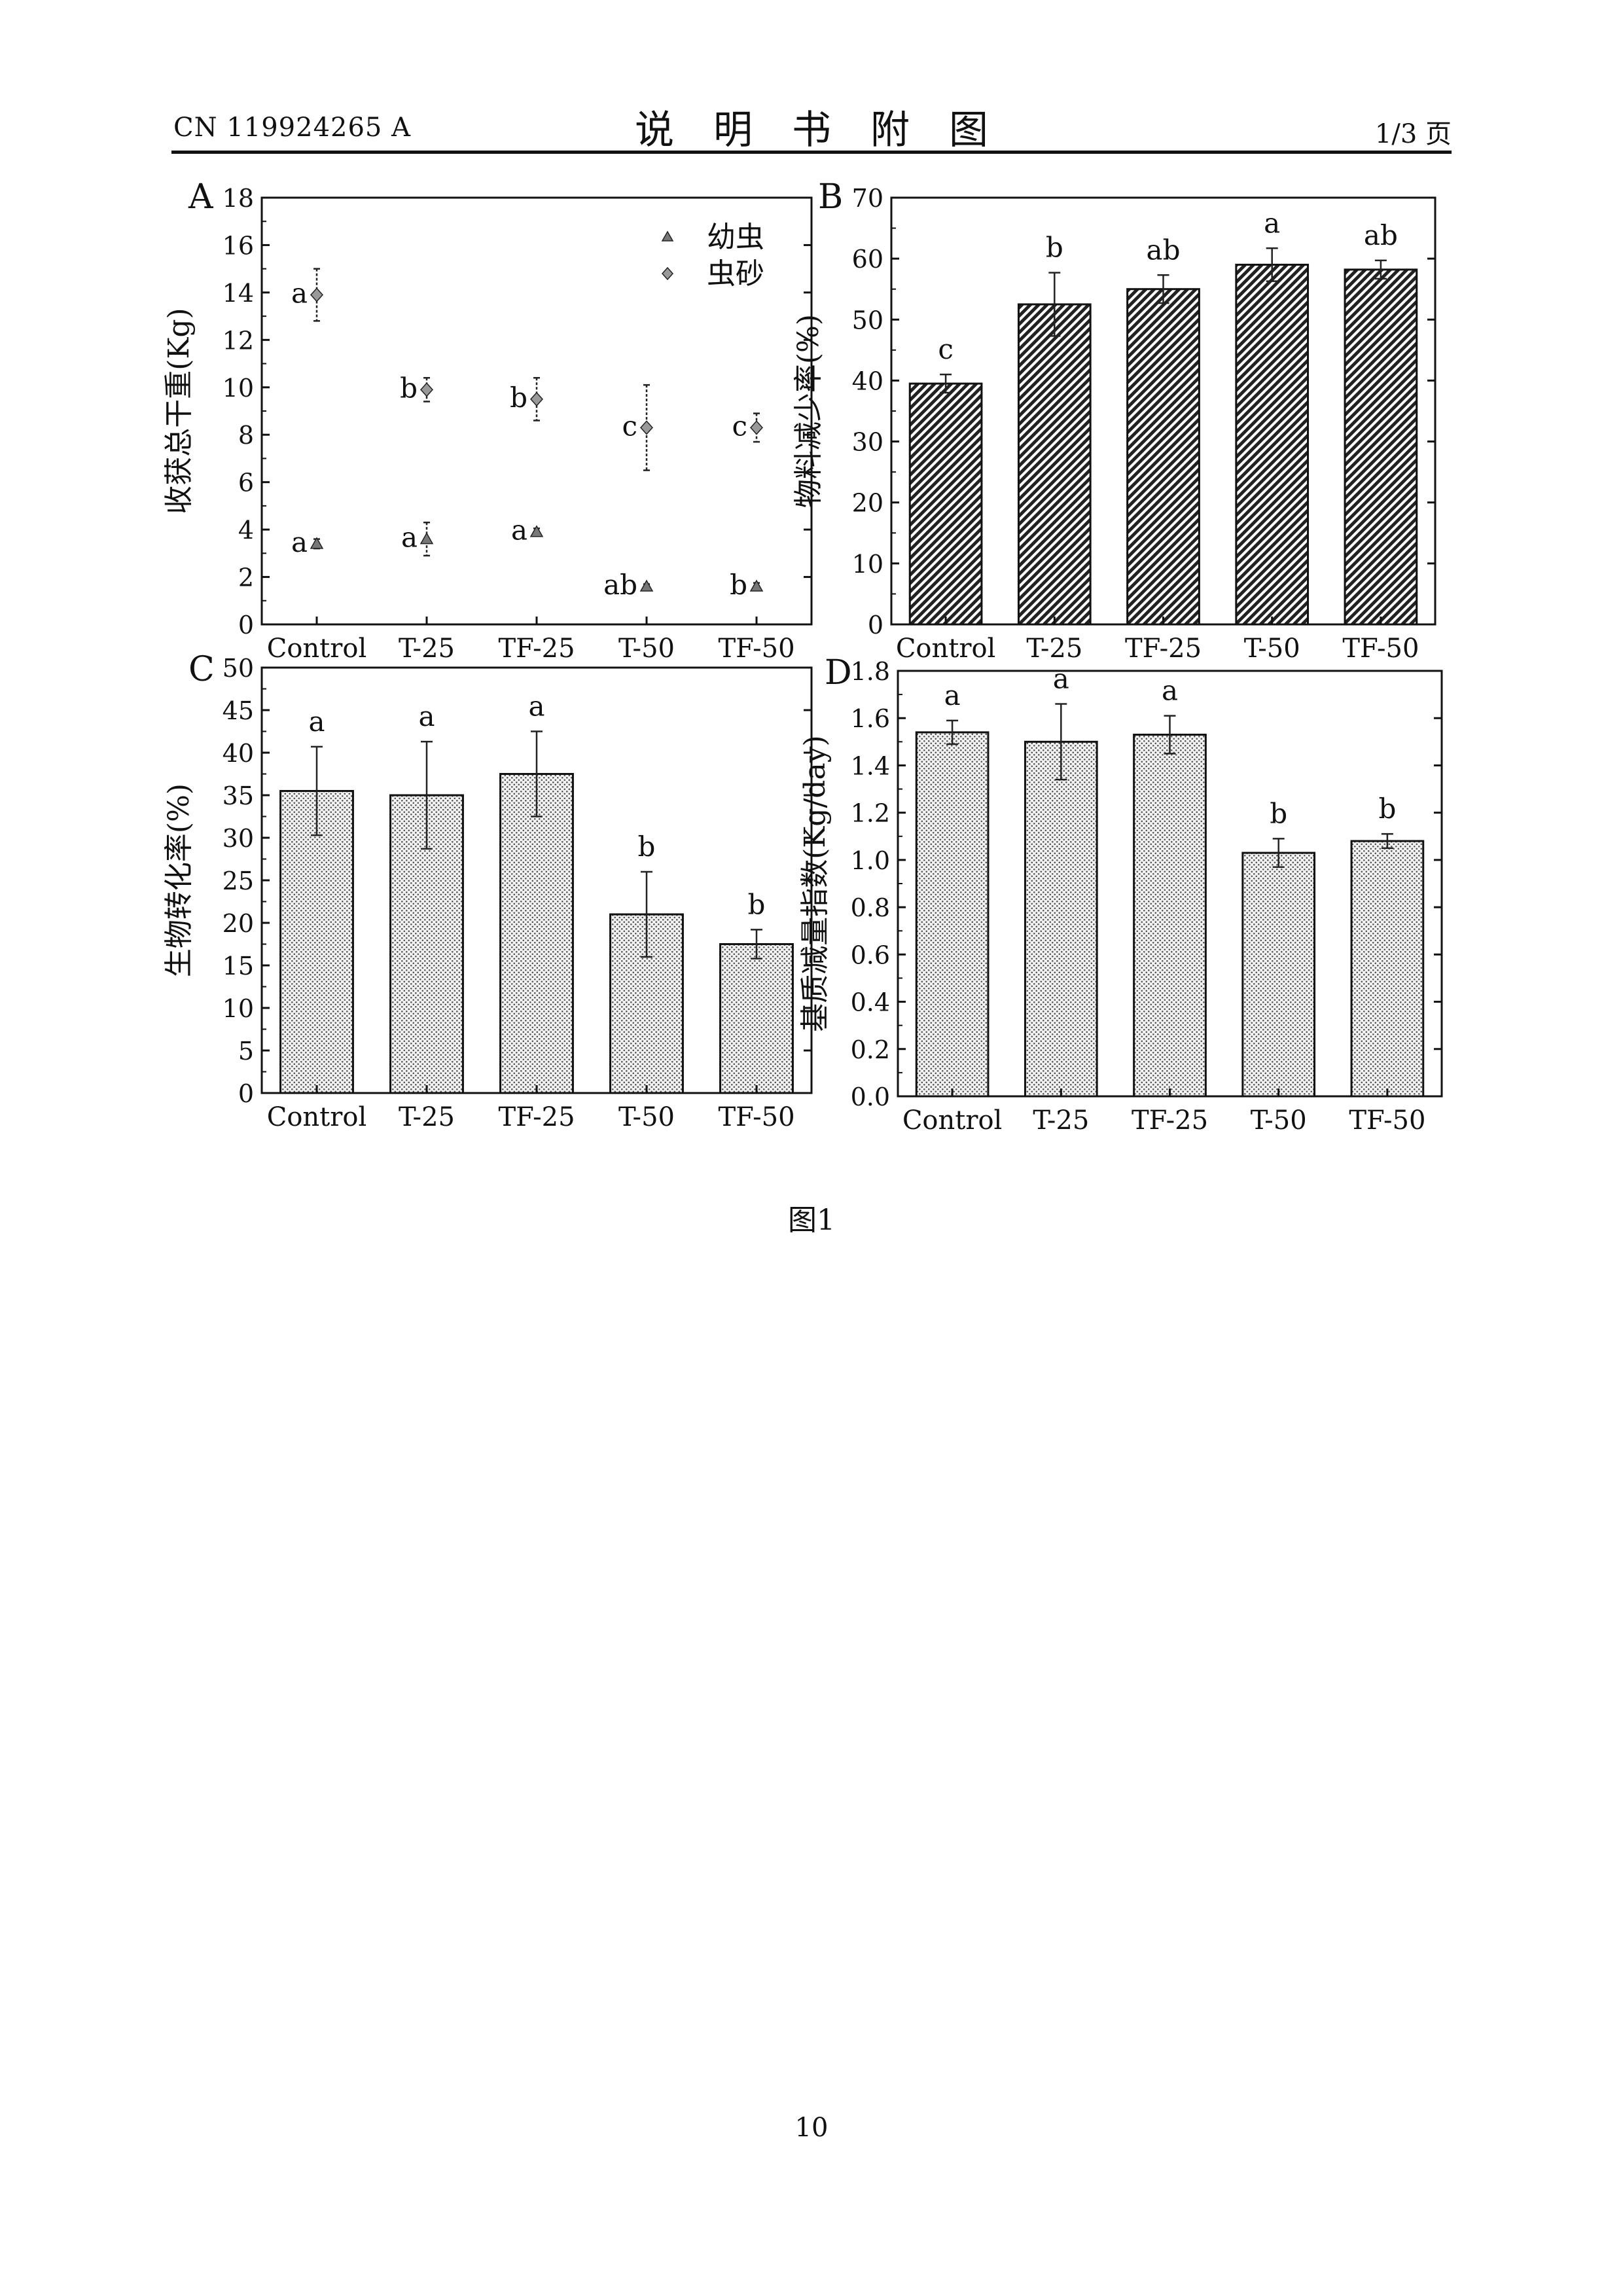  Describe the element at coordinates (871, 908) in the screenshot. I see `y-tick-label: 0.8` at that location.